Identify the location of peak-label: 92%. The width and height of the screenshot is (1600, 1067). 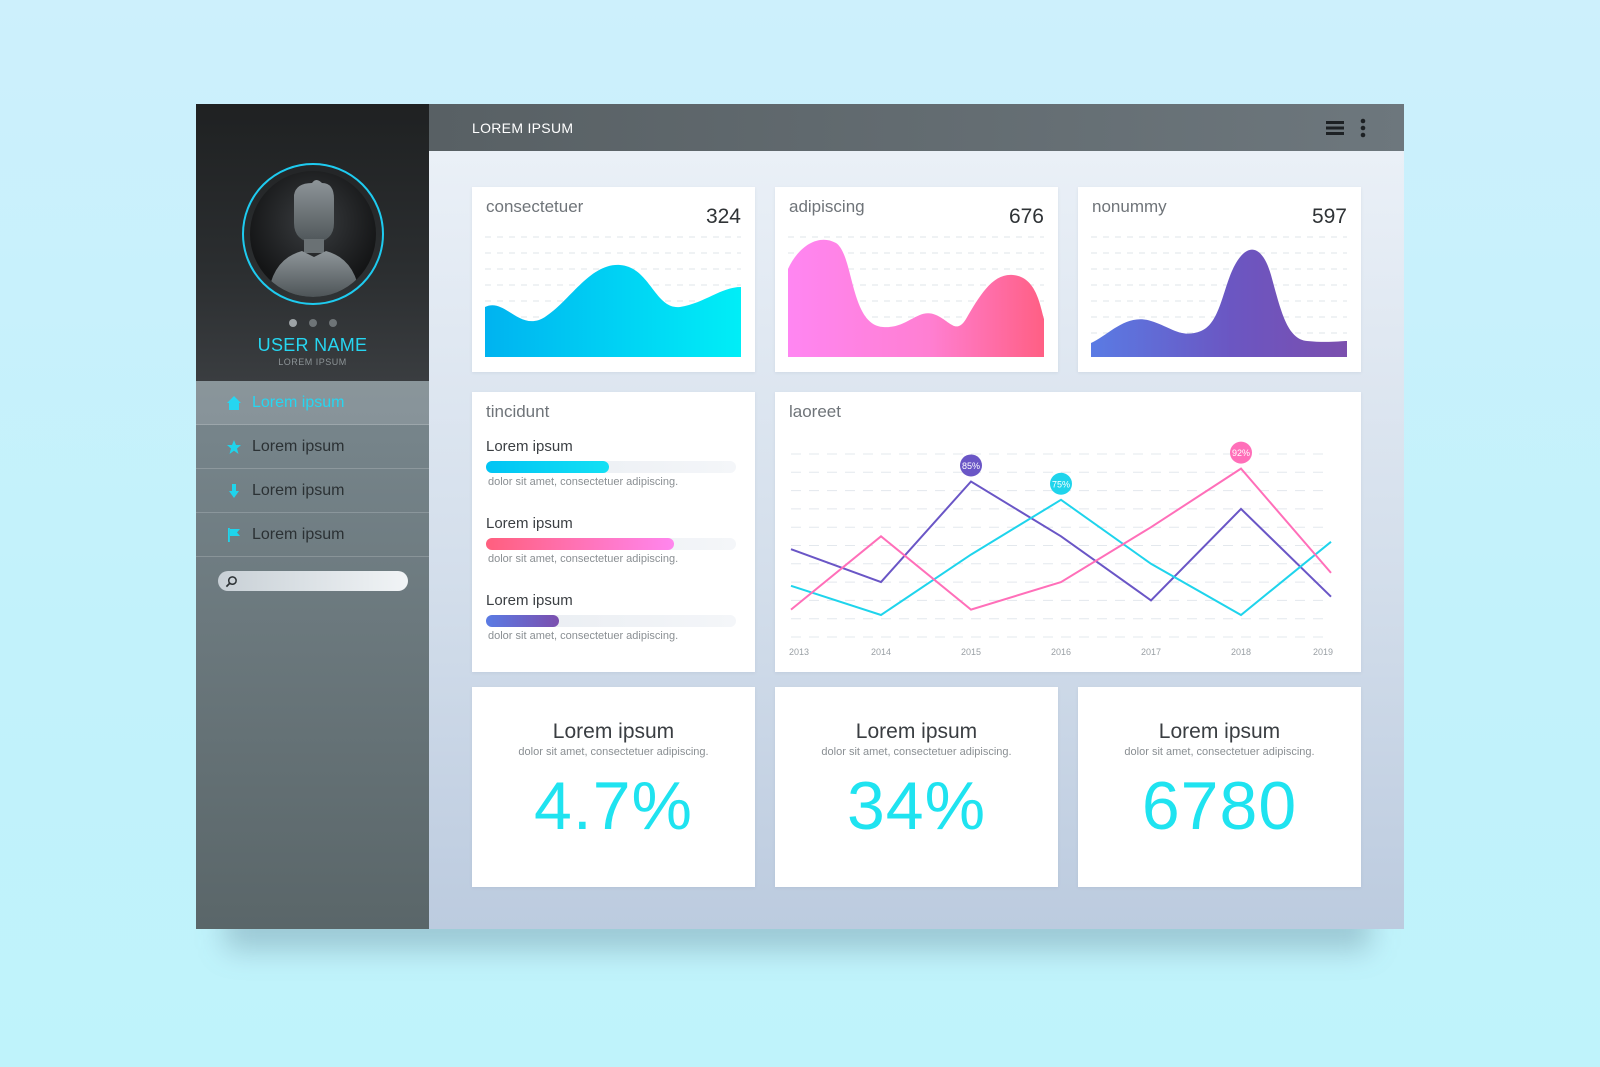
(1241, 453).